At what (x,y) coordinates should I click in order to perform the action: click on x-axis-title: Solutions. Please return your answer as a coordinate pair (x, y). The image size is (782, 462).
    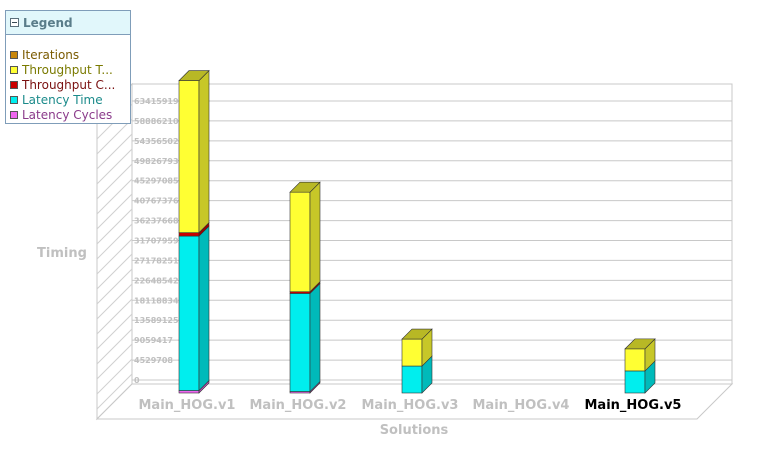
    Looking at the image, I should click on (414, 430).